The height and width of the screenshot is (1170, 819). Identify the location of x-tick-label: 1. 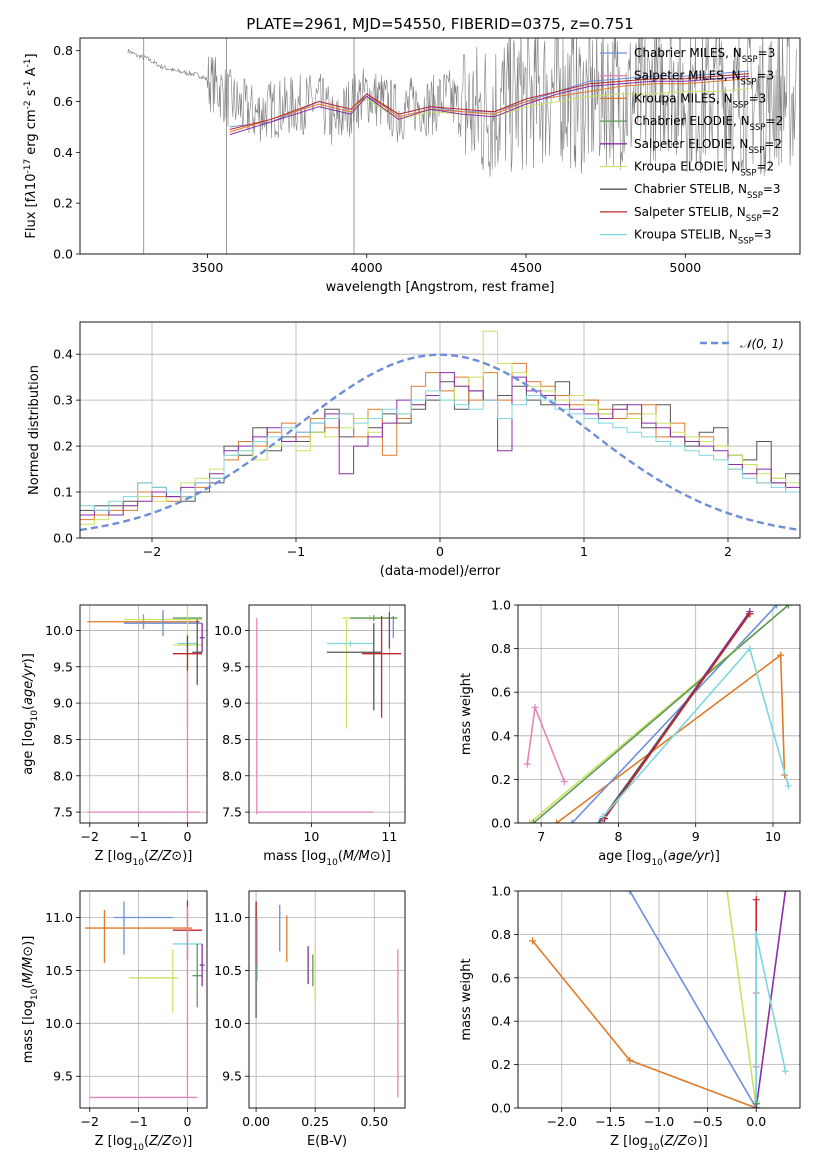
(584, 551).